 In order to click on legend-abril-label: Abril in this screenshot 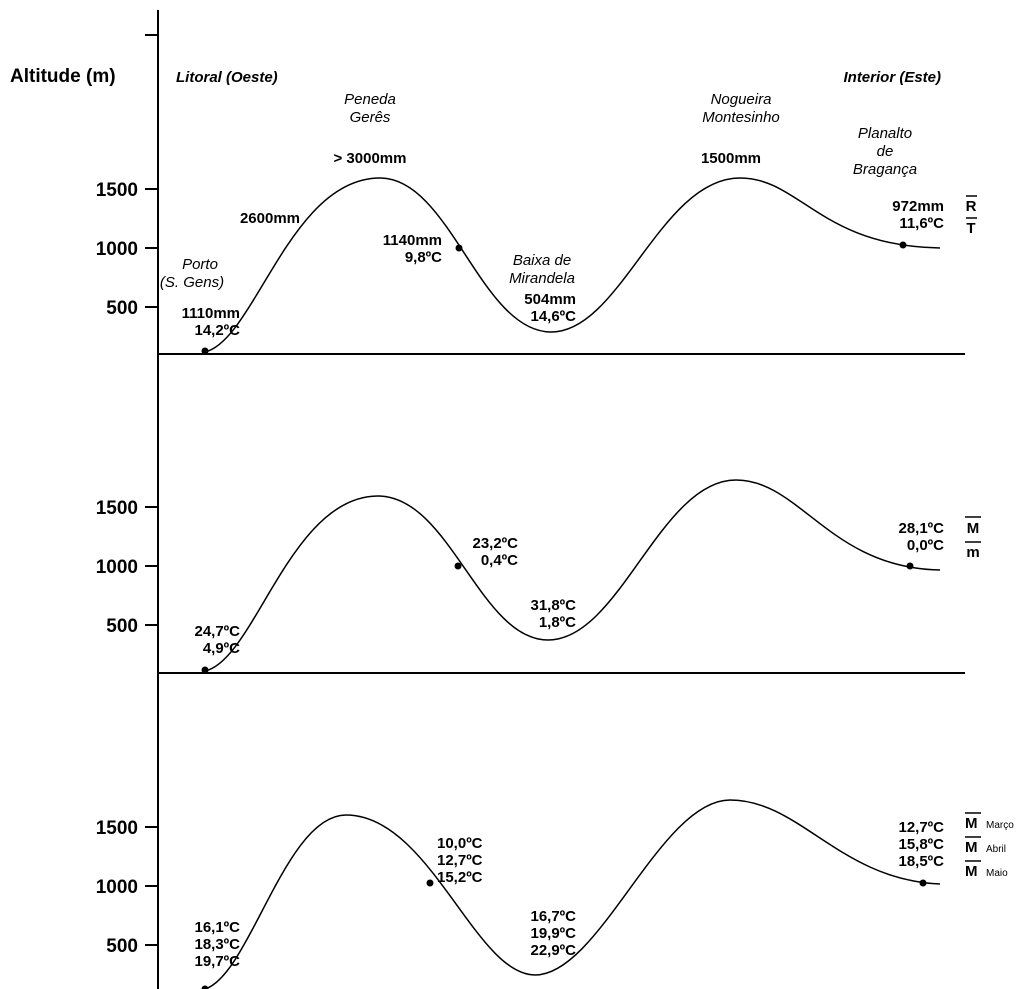, I will do `click(996, 849)`.